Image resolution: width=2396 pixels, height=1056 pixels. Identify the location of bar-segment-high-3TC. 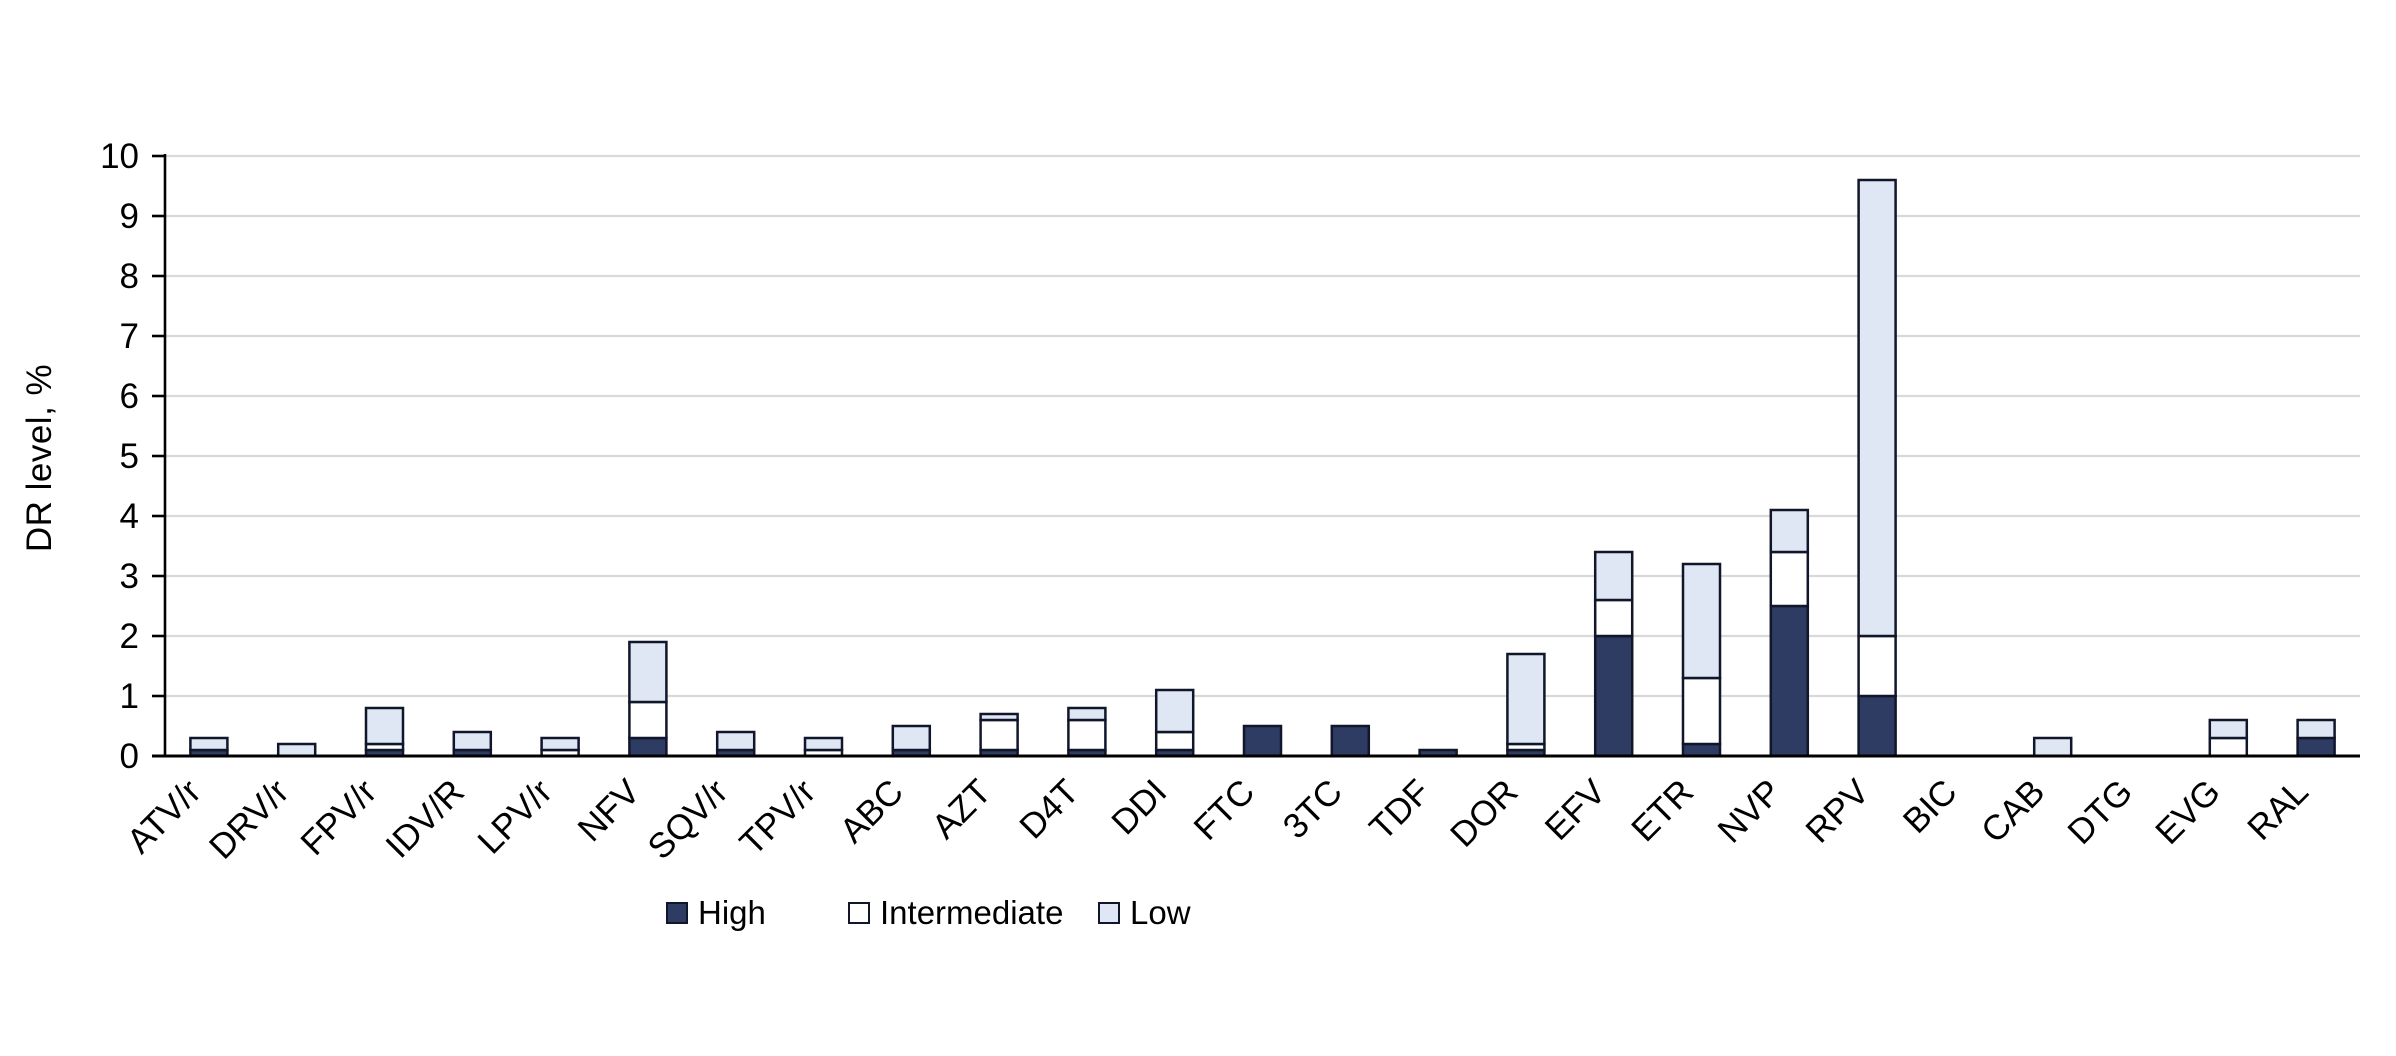
(1350, 741).